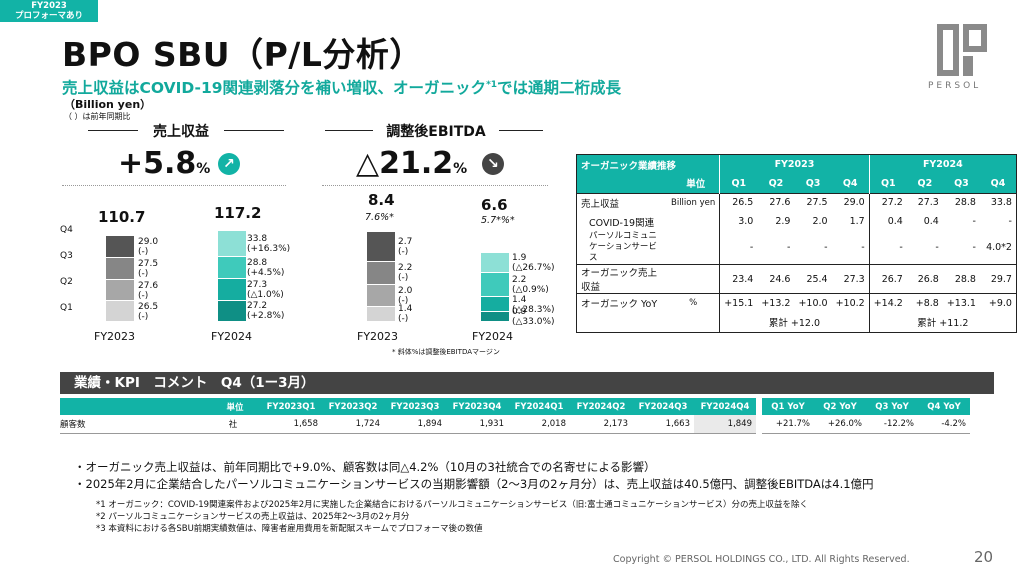 This screenshot has width=1024, height=575. What do you see at coordinates (120, 246) in the screenshot?
I see `revenue-fy2023-segment-q4` at bounding box center [120, 246].